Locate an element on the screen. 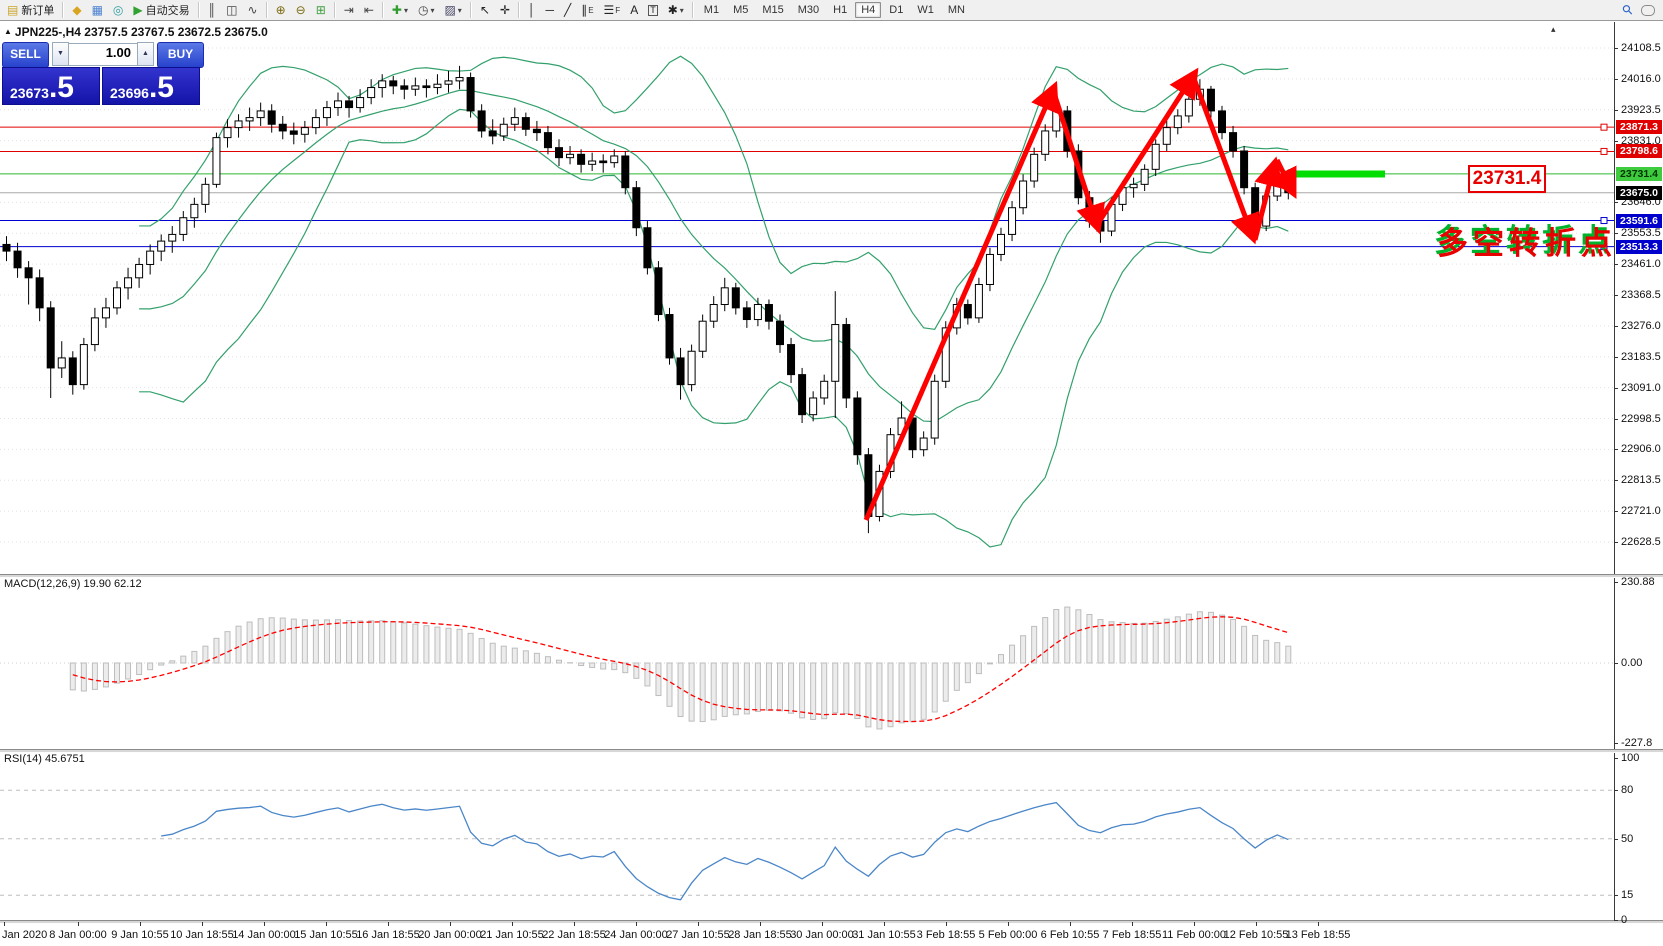 The width and height of the screenshot is (1663, 946). toolbar-button-text: A is located at coordinates (634, 10).